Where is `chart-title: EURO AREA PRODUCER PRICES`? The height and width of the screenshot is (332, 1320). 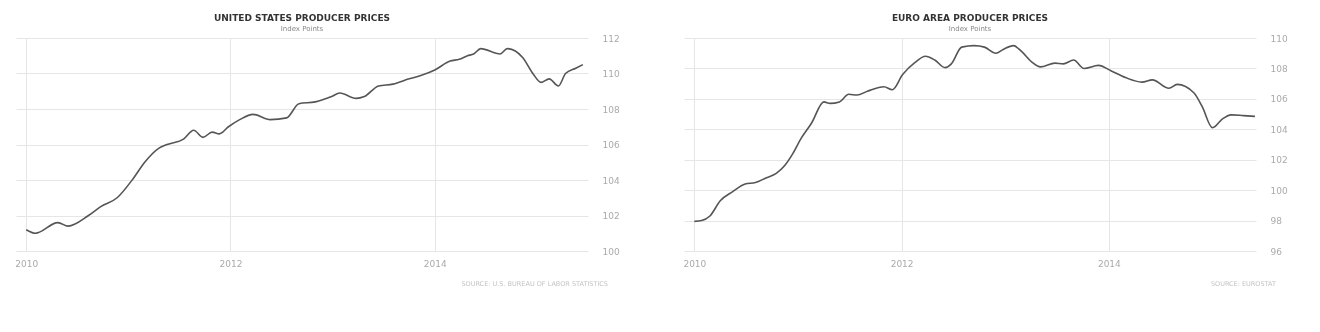
chart-title: EURO AREA PRODUCER PRICES is located at coordinates (970, 18).